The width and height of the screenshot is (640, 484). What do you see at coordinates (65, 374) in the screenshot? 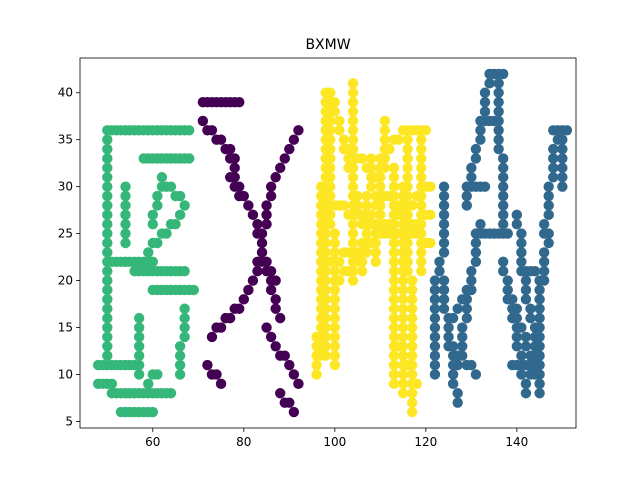
I see `y-tick-label: 10` at bounding box center [65, 374].